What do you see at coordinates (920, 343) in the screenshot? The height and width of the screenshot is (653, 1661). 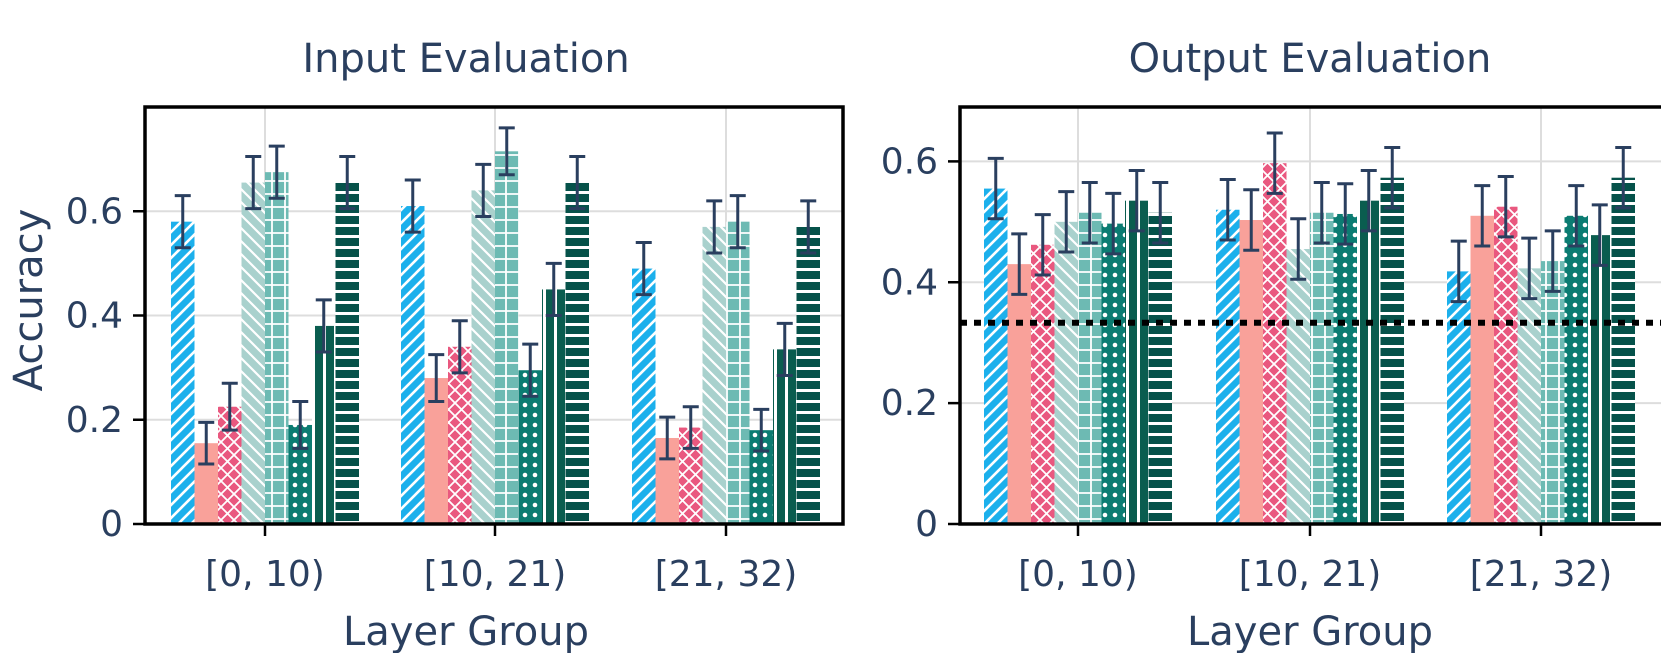 I see `output-y-ticks: 0 0.2 0.4 0.6` at bounding box center [920, 343].